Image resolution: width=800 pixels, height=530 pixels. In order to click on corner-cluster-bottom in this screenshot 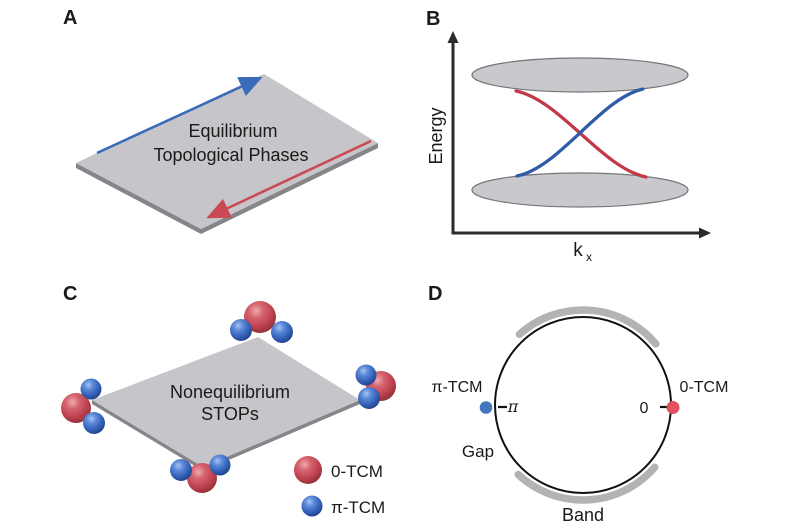, I will do `click(200, 473)`.